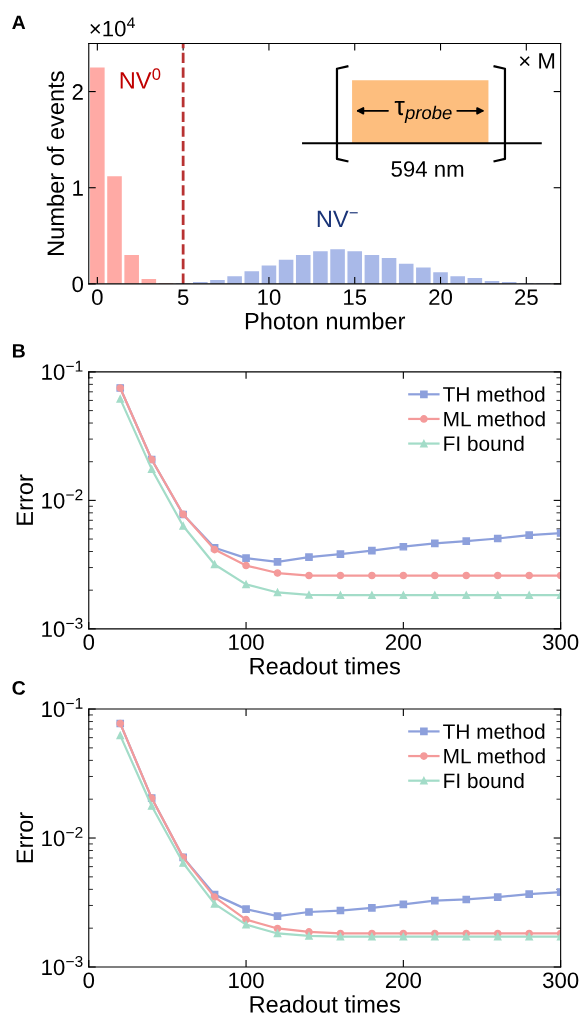 This screenshot has width=584, height=1036. What do you see at coordinates (441, 297) in the screenshot?
I see `x-tick-label: 20` at bounding box center [441, 297].